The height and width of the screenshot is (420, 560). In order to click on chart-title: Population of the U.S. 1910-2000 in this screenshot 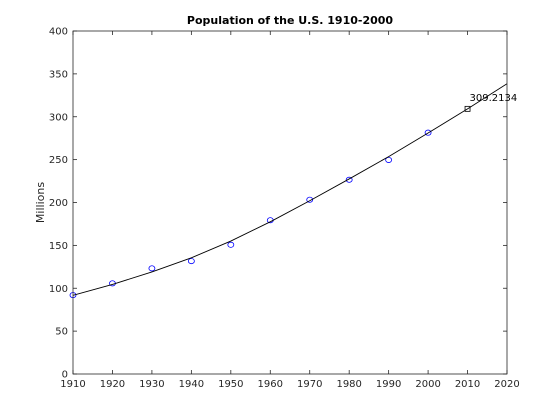, I will do `click(290, 20)`.